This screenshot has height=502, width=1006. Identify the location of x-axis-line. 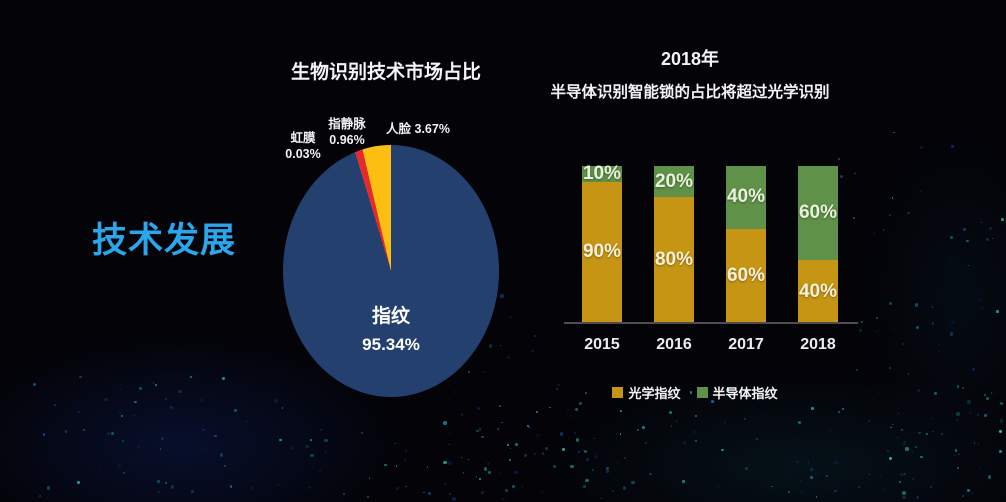
(711, 323).